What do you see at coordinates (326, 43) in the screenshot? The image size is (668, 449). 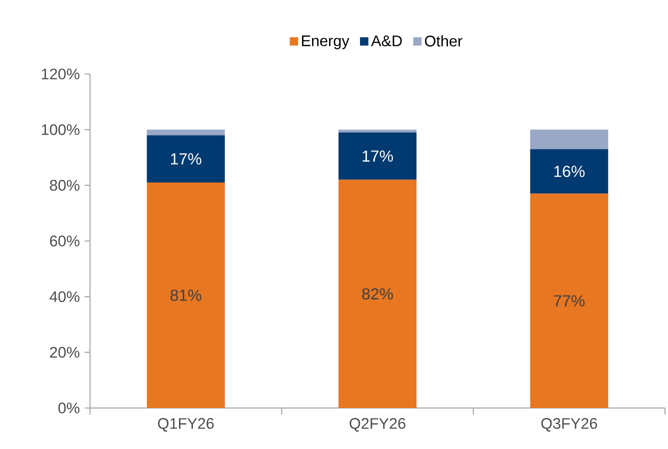 I see `legend-label: Energy` at bounding box center [326, 43].